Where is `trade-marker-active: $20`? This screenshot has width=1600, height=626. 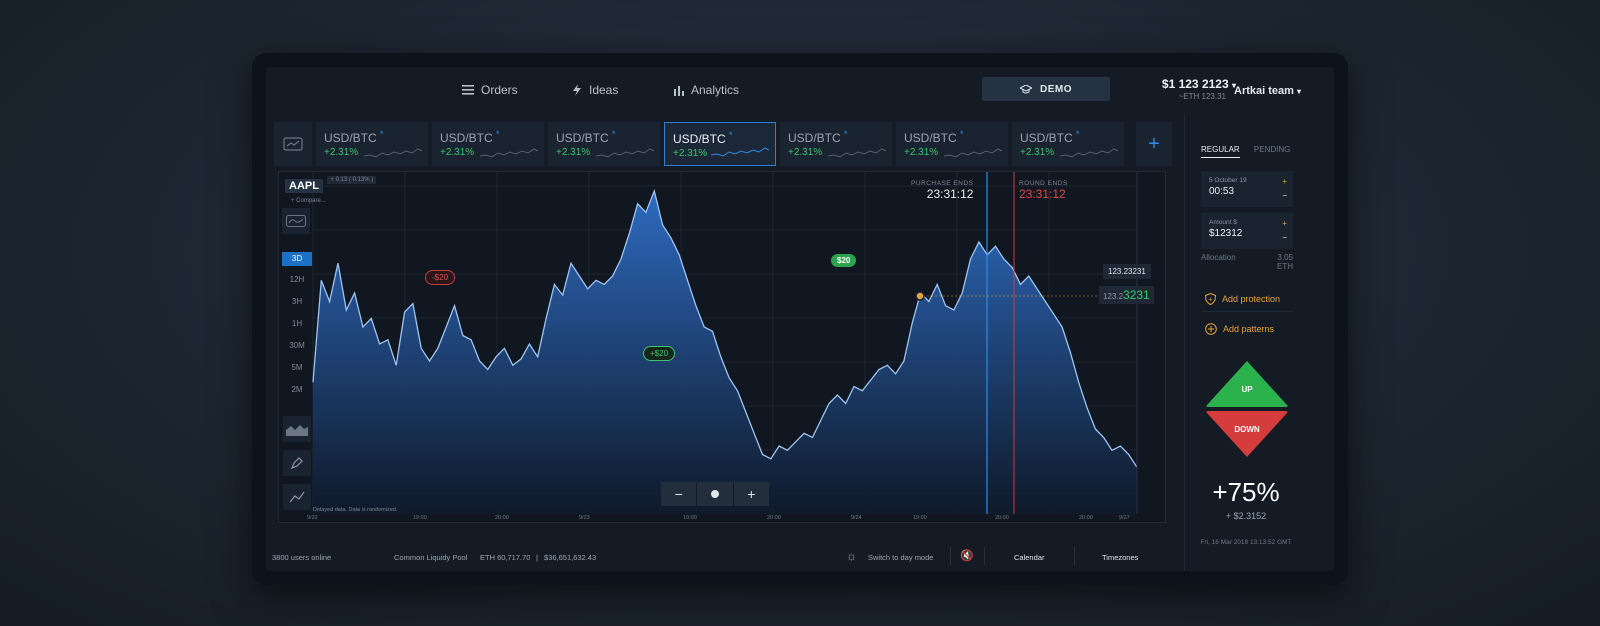
trade-marker-active: $20 is located at coordinates (844, 260).